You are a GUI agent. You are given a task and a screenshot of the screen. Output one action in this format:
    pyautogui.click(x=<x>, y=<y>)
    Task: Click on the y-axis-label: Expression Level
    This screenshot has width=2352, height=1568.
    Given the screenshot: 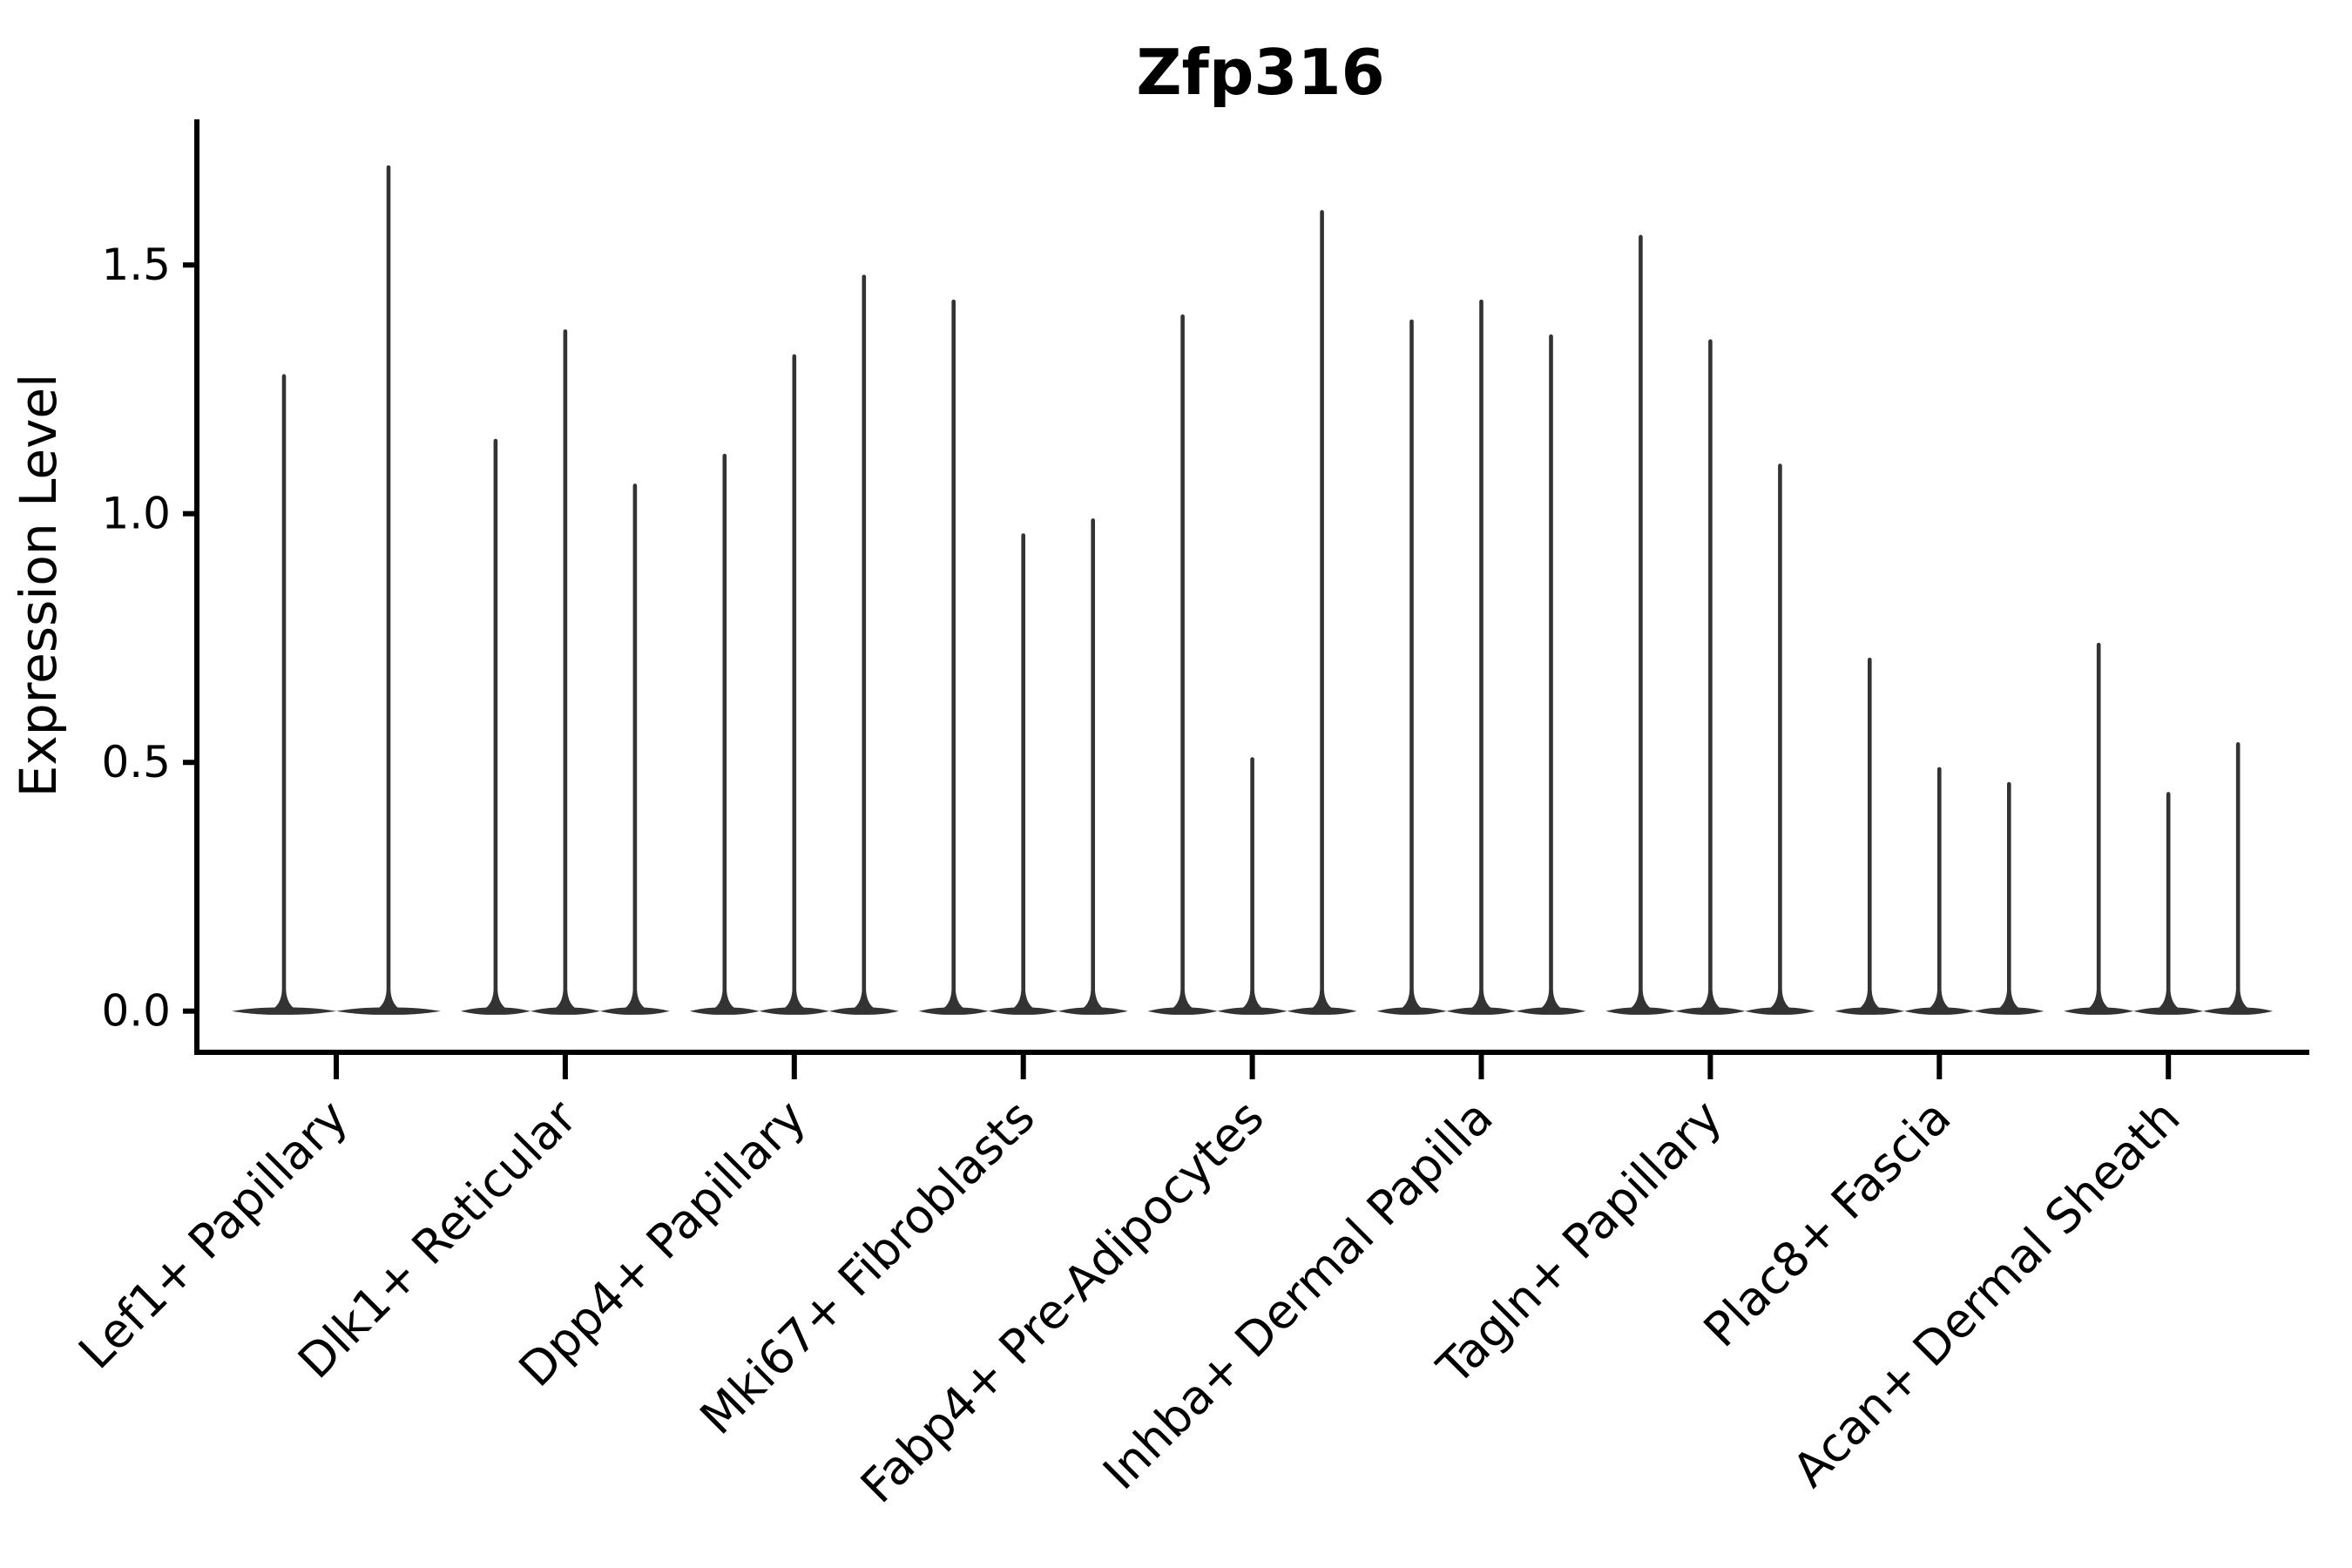 What is the action you would take?
    pyautogui.click(x=38, y=585)
    